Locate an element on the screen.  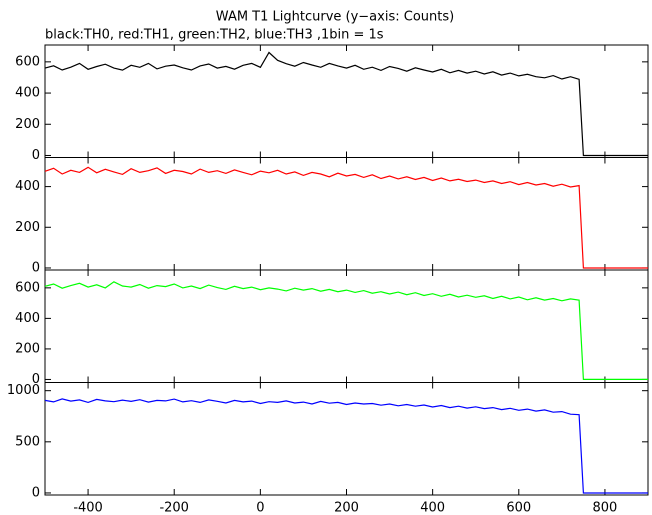
y-tick-label: 1000 is located at coordinates (23, 390).